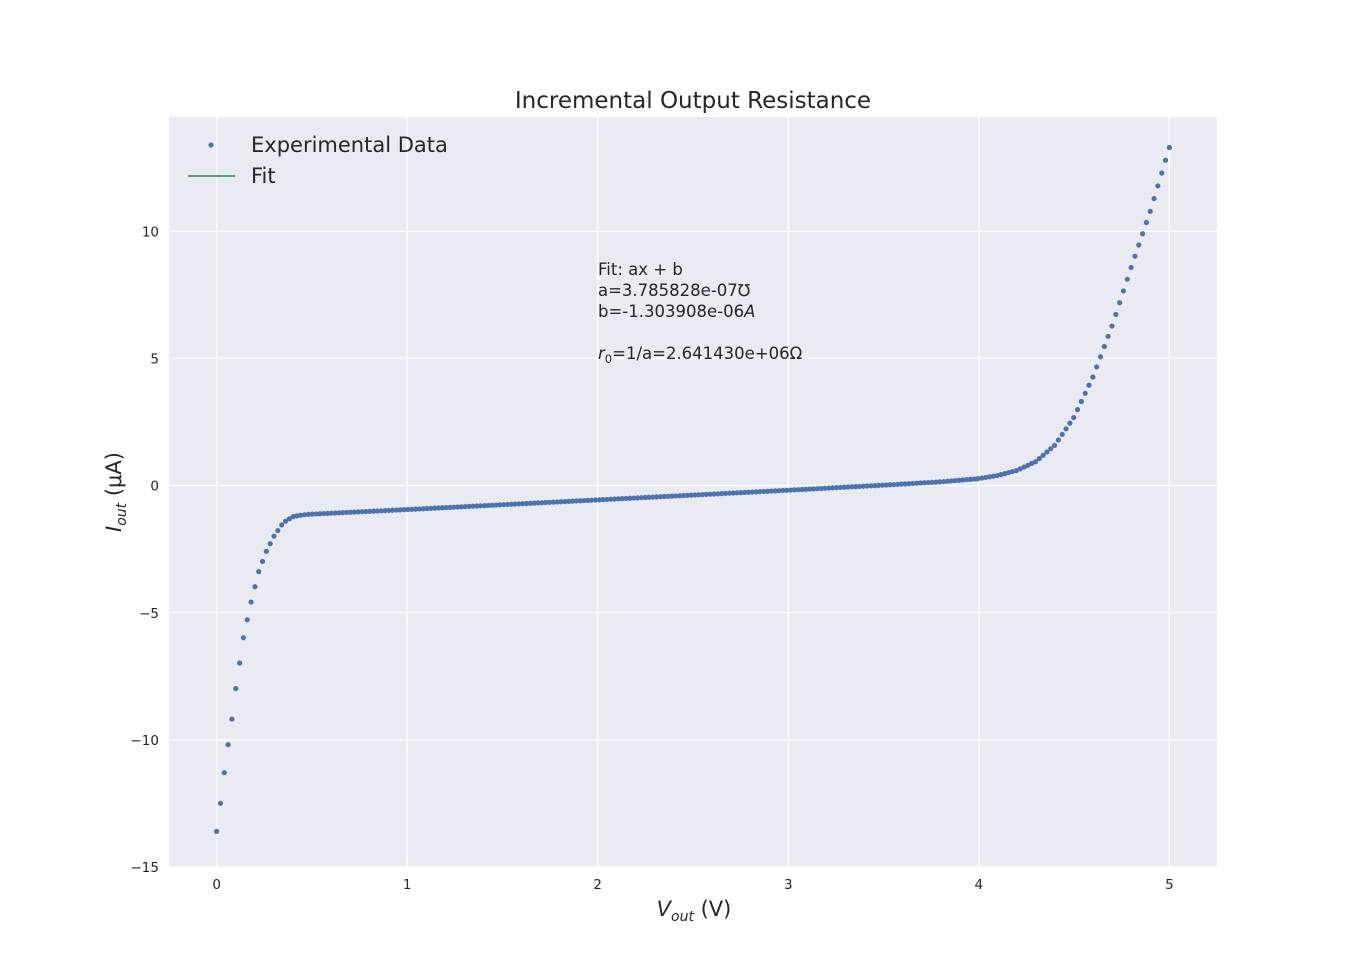  What do you see at coordinates (640, 269) in the screenshot?
I see `annotation-line-fit: Fit: ax + b` at bounding box center [640, 269].